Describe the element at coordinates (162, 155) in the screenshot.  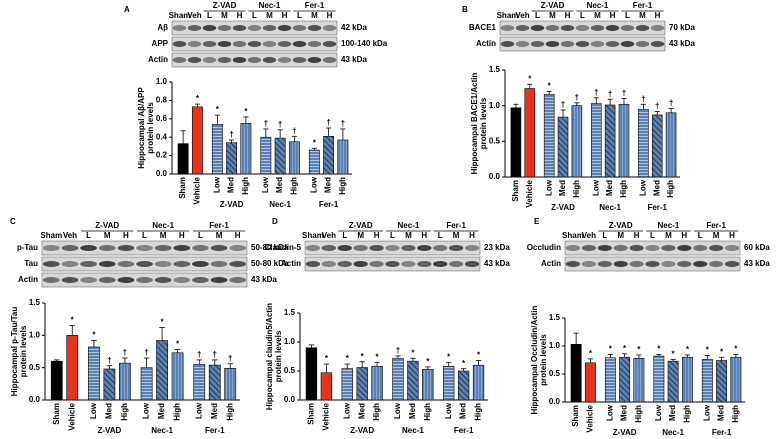
I see `y-tick-label: 0.2` at that location.